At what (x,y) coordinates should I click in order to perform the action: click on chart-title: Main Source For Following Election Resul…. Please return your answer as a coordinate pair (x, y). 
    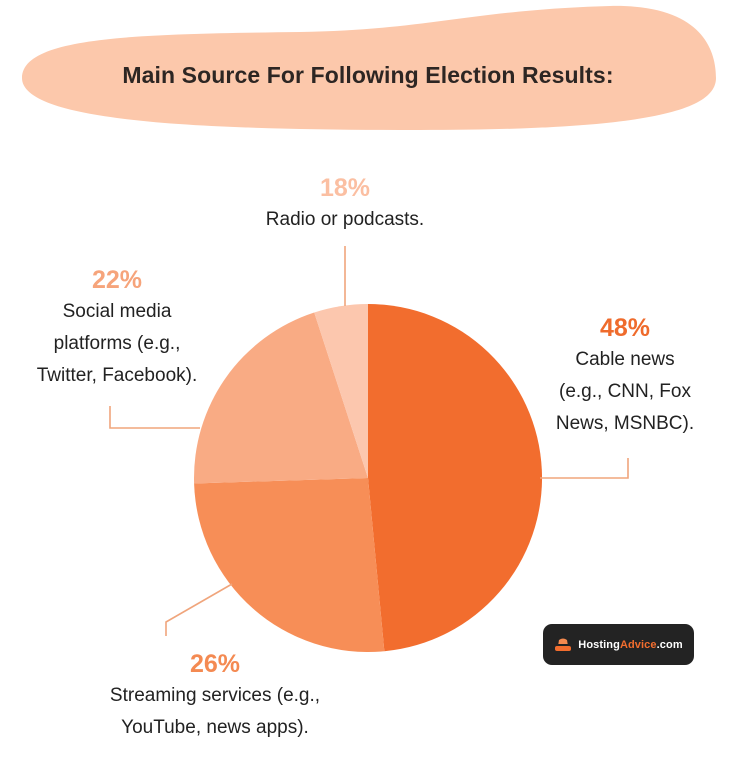
    Looking at the image, I should click on (368, 75).